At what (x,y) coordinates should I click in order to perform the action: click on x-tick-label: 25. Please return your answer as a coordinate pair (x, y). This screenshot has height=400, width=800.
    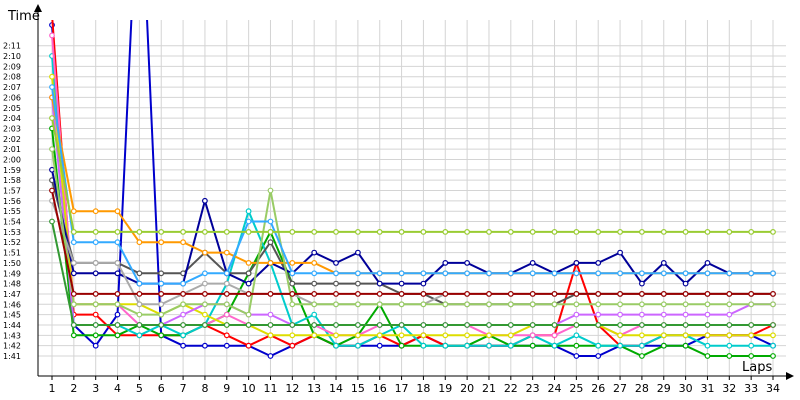
    Looking at the image, I should click on (576, 388).